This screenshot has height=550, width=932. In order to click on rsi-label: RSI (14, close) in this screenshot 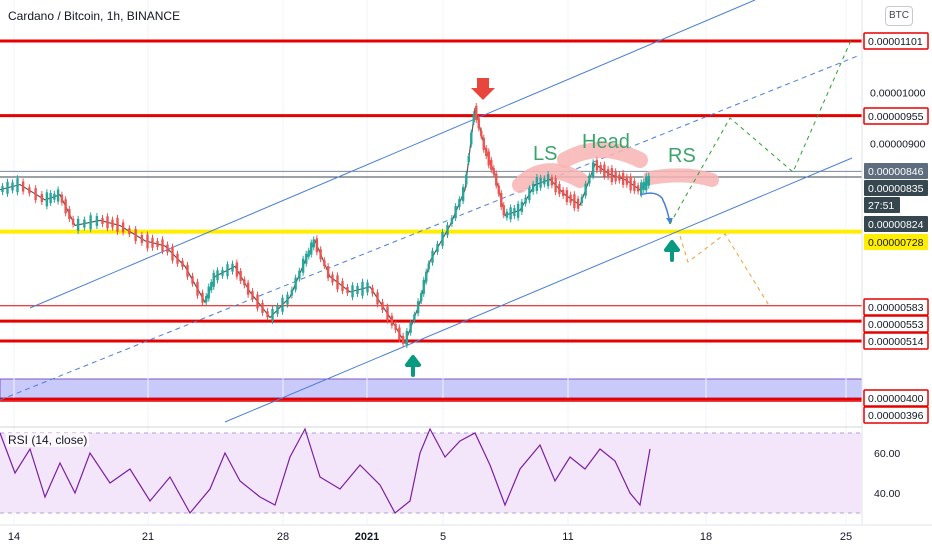, I will do `click(48, 440)`.